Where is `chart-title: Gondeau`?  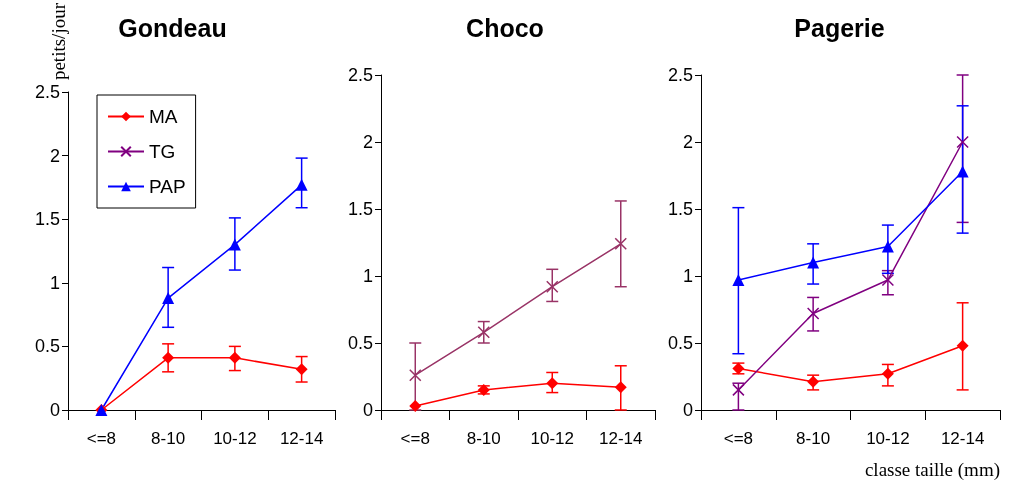 chart-title: Gondeau is located at coordinates (172, 27).